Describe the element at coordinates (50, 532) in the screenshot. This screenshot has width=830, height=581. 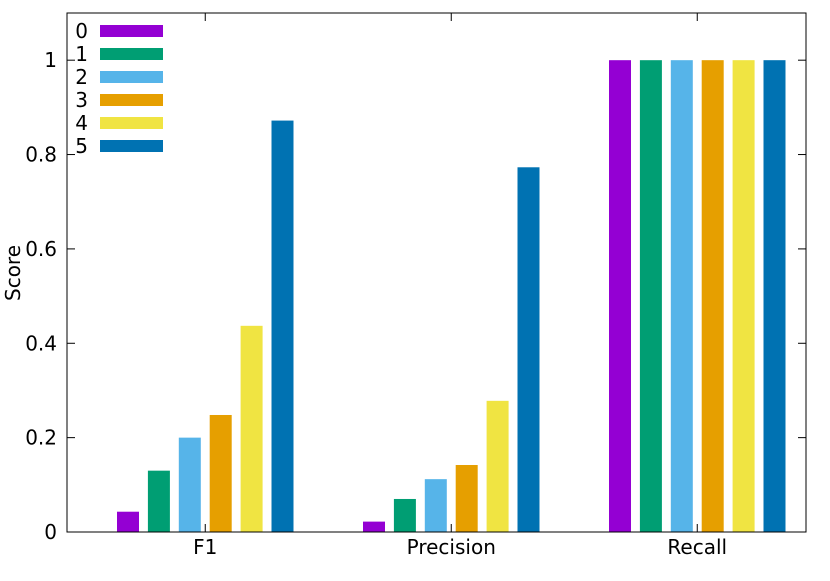
I see `y-tick-label: 0` at that location.